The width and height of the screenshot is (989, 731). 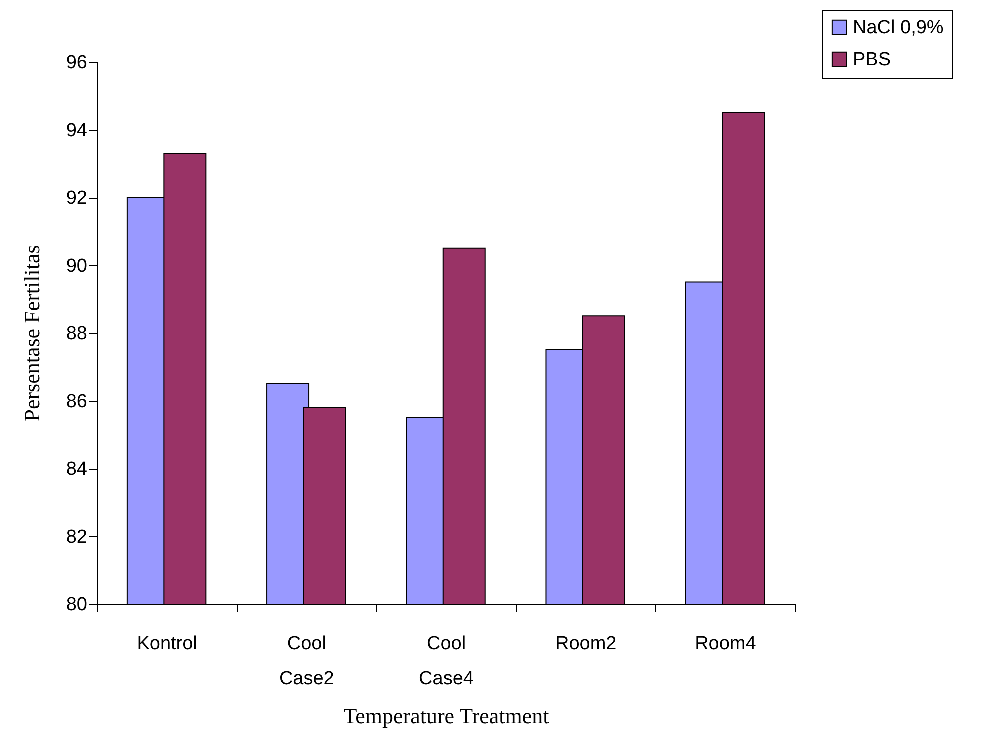 I want to click on y-tick-label: 82, so click(x=77, y=537).